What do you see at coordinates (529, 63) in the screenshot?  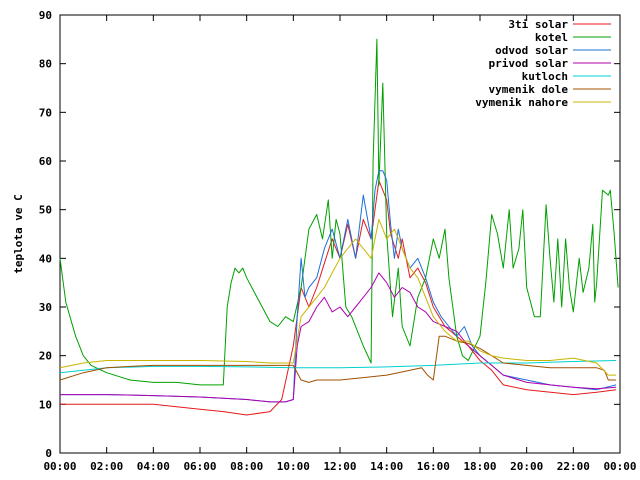 I see `legend-label: privod solar` at bounding box center [529, 63].